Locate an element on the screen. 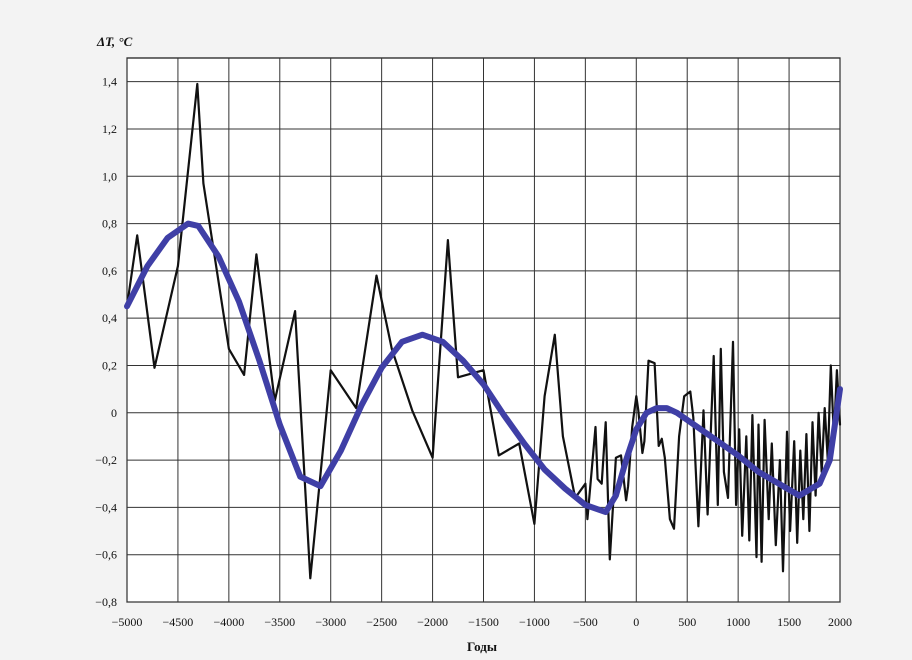  x-axis-title: Годы is located at coordinates (482, 646).